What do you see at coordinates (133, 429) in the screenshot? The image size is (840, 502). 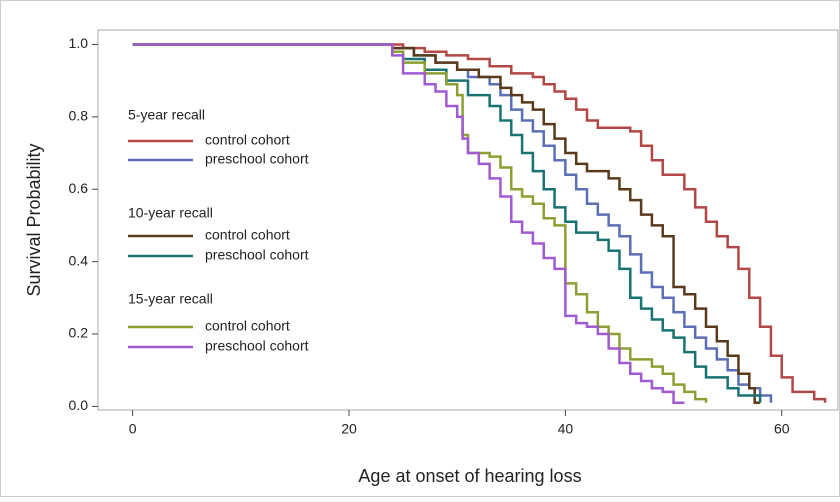 I see `x-tick-label: 0` at bounding box center [133, 429].